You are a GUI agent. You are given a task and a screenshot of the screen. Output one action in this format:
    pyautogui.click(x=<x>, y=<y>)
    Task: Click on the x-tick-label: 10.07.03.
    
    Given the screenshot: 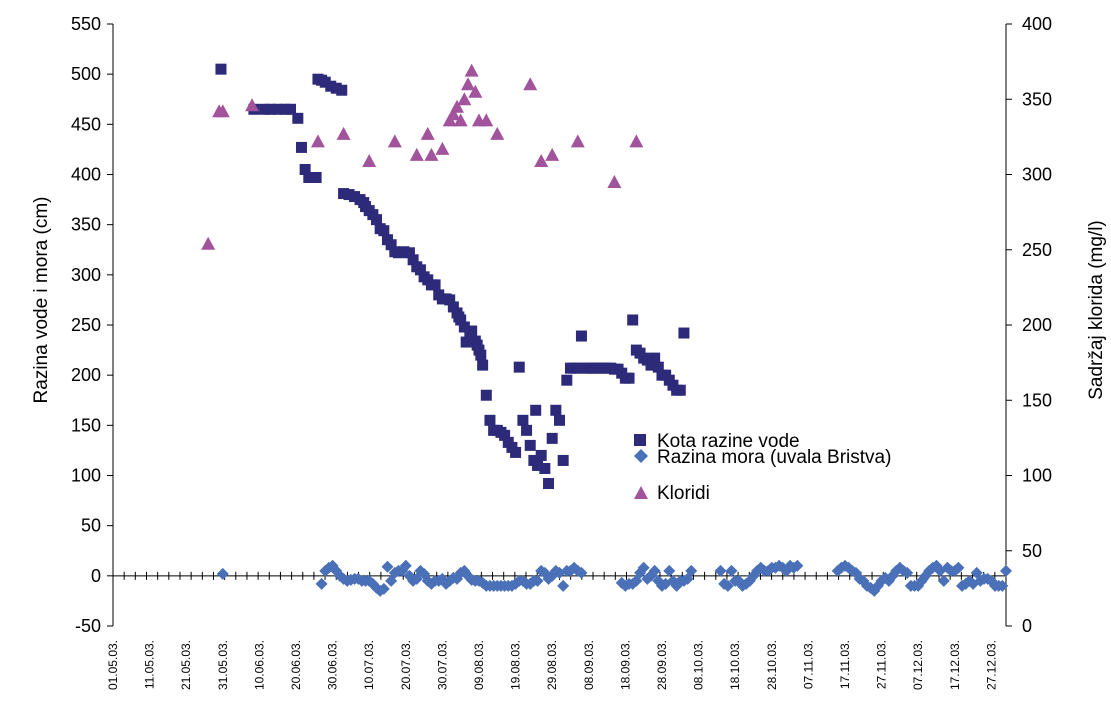 What is the action you would take?
    pyautogui.click(x=369, y=665)
    